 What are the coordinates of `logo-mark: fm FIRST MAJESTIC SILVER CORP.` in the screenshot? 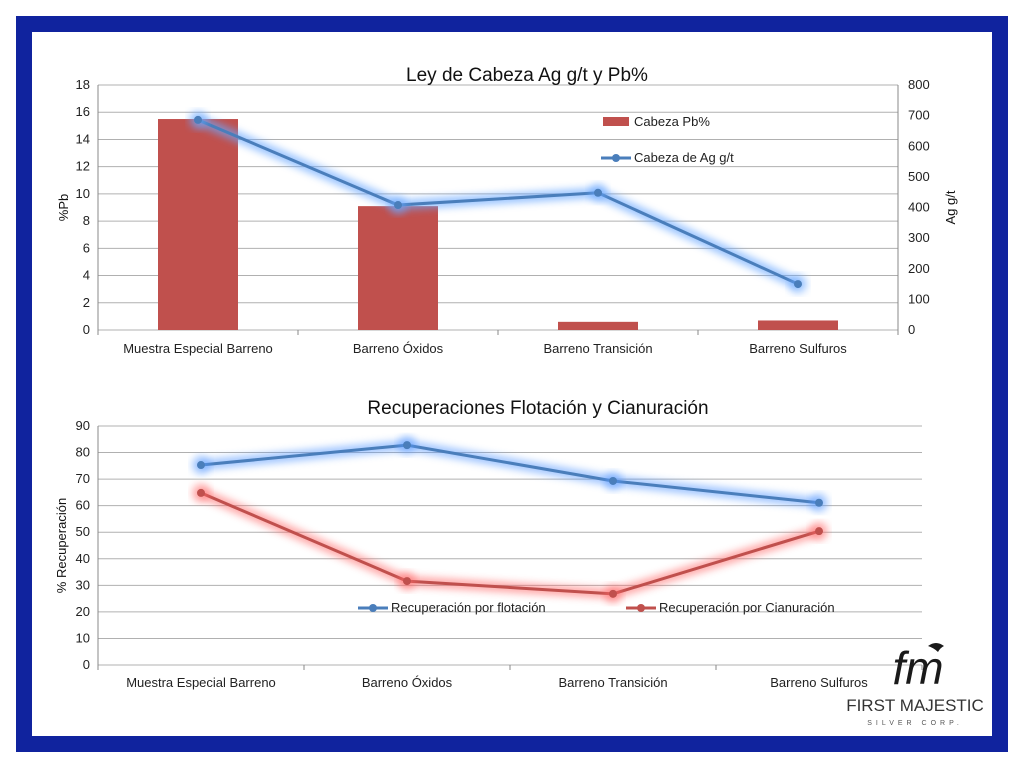 It's located at (915, 684).